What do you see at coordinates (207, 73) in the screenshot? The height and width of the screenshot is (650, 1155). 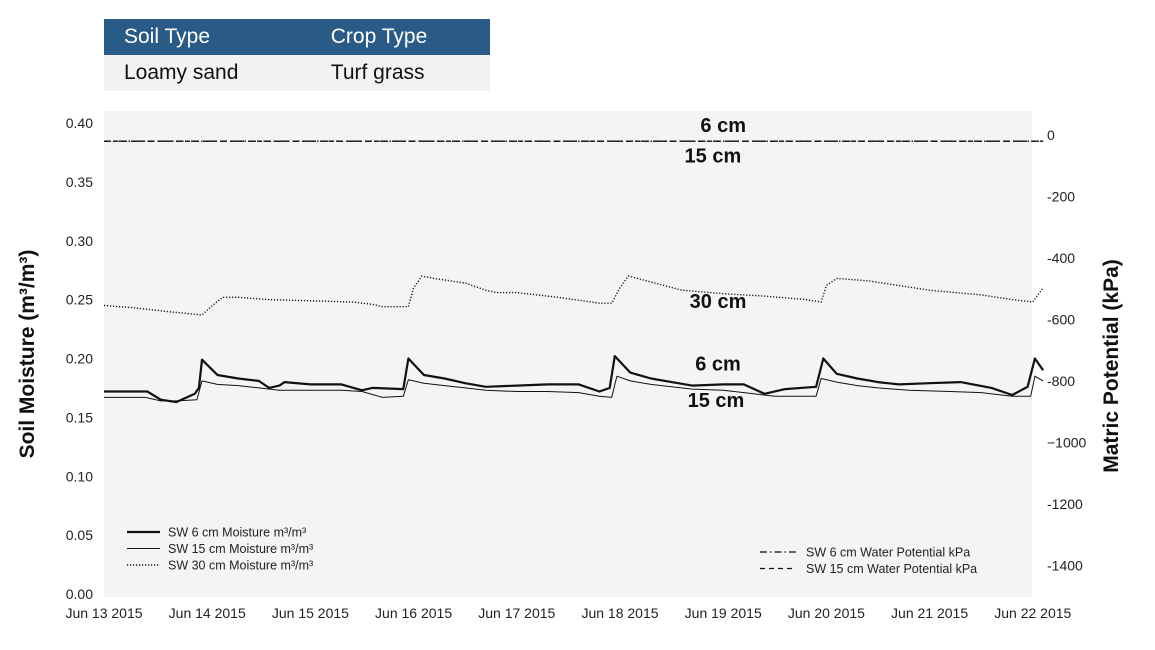 I see `value-soil-type: Loamy sand` at bounding box center [207, 73].